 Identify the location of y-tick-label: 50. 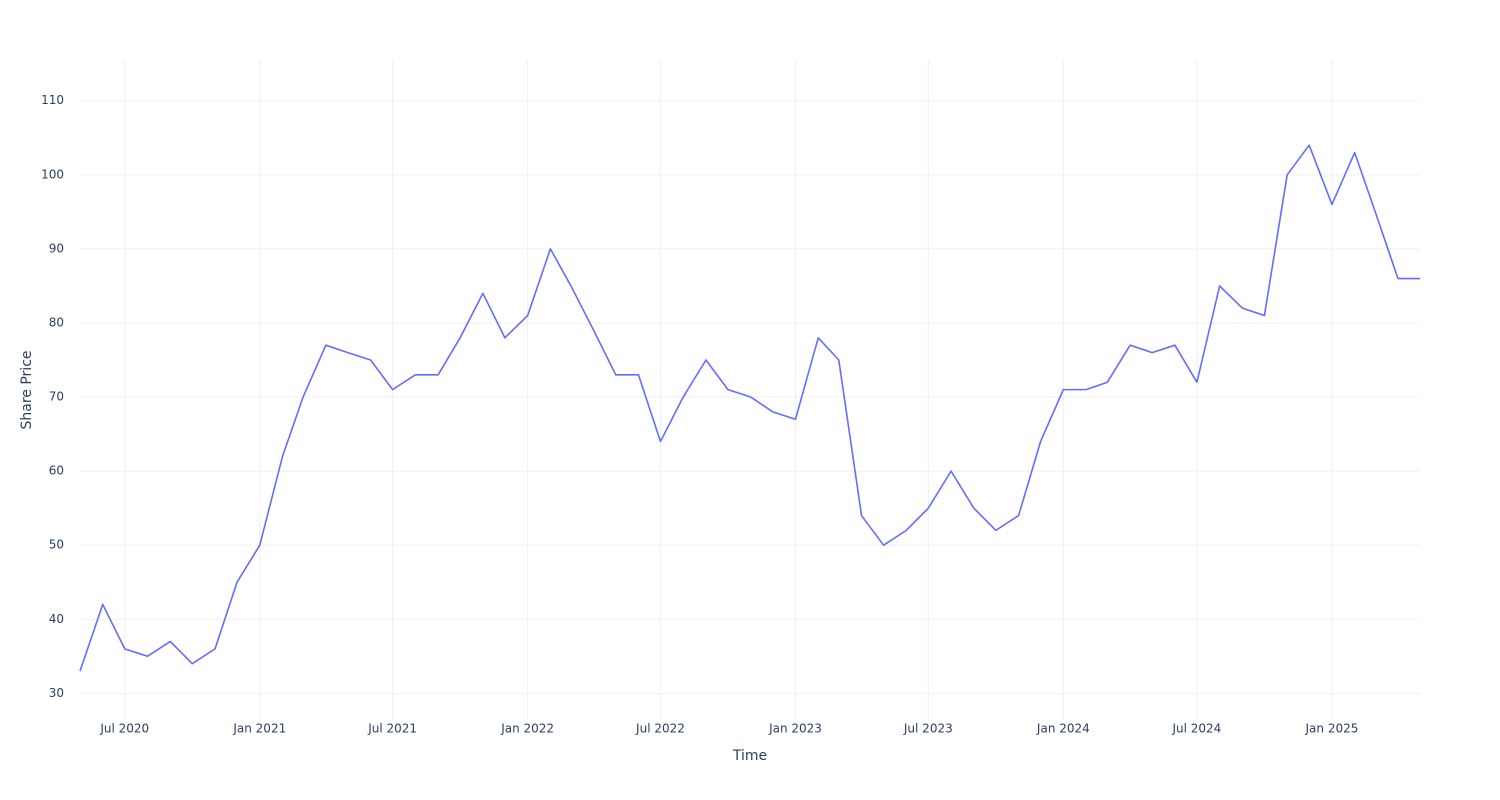
(56, 545).